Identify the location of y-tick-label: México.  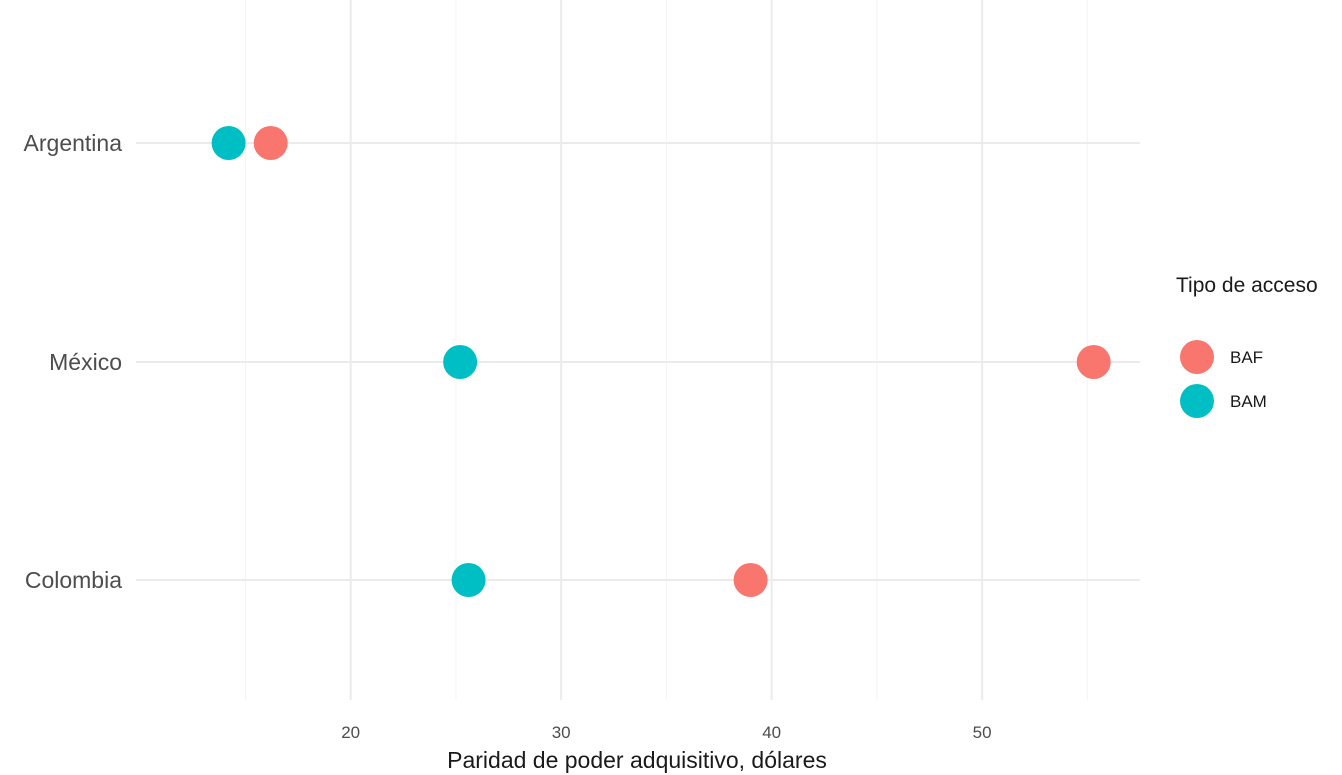
(85, 362).